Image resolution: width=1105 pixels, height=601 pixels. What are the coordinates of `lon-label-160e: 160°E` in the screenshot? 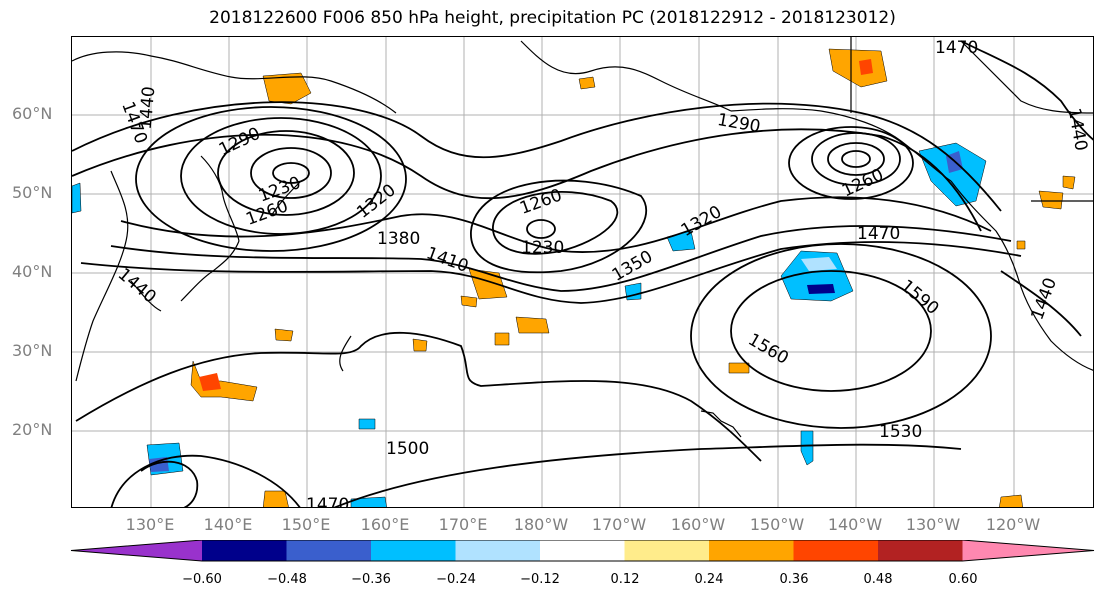 It's located at (385, 524).